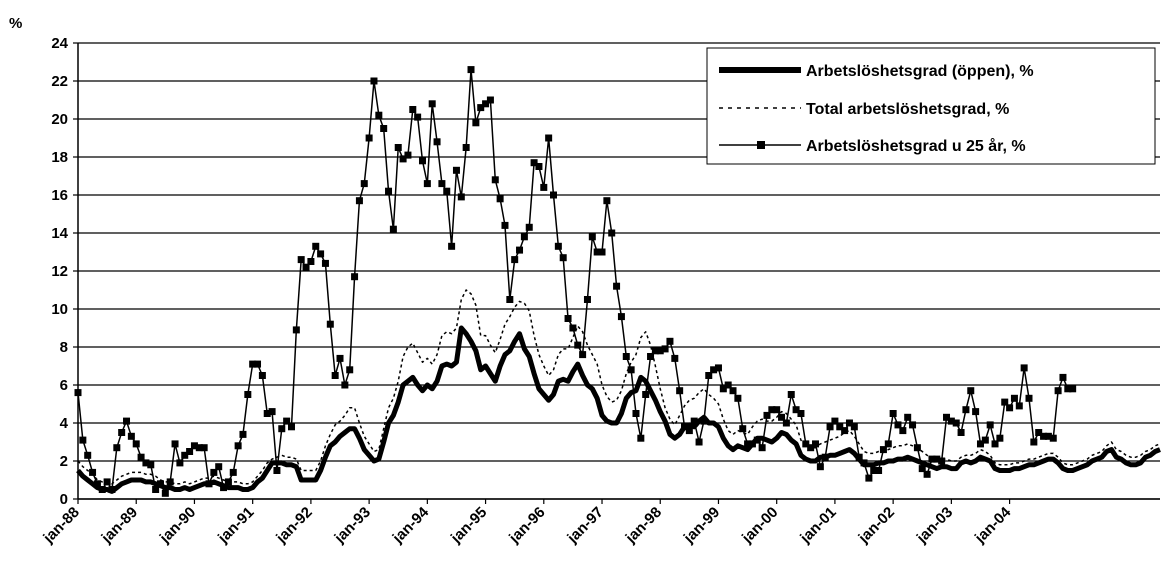 This screenshot has height=583, width=1166. Describe the element at coordinates (876, 525) in the screenshot. I see `x-tick-label: jan-02` at that location.